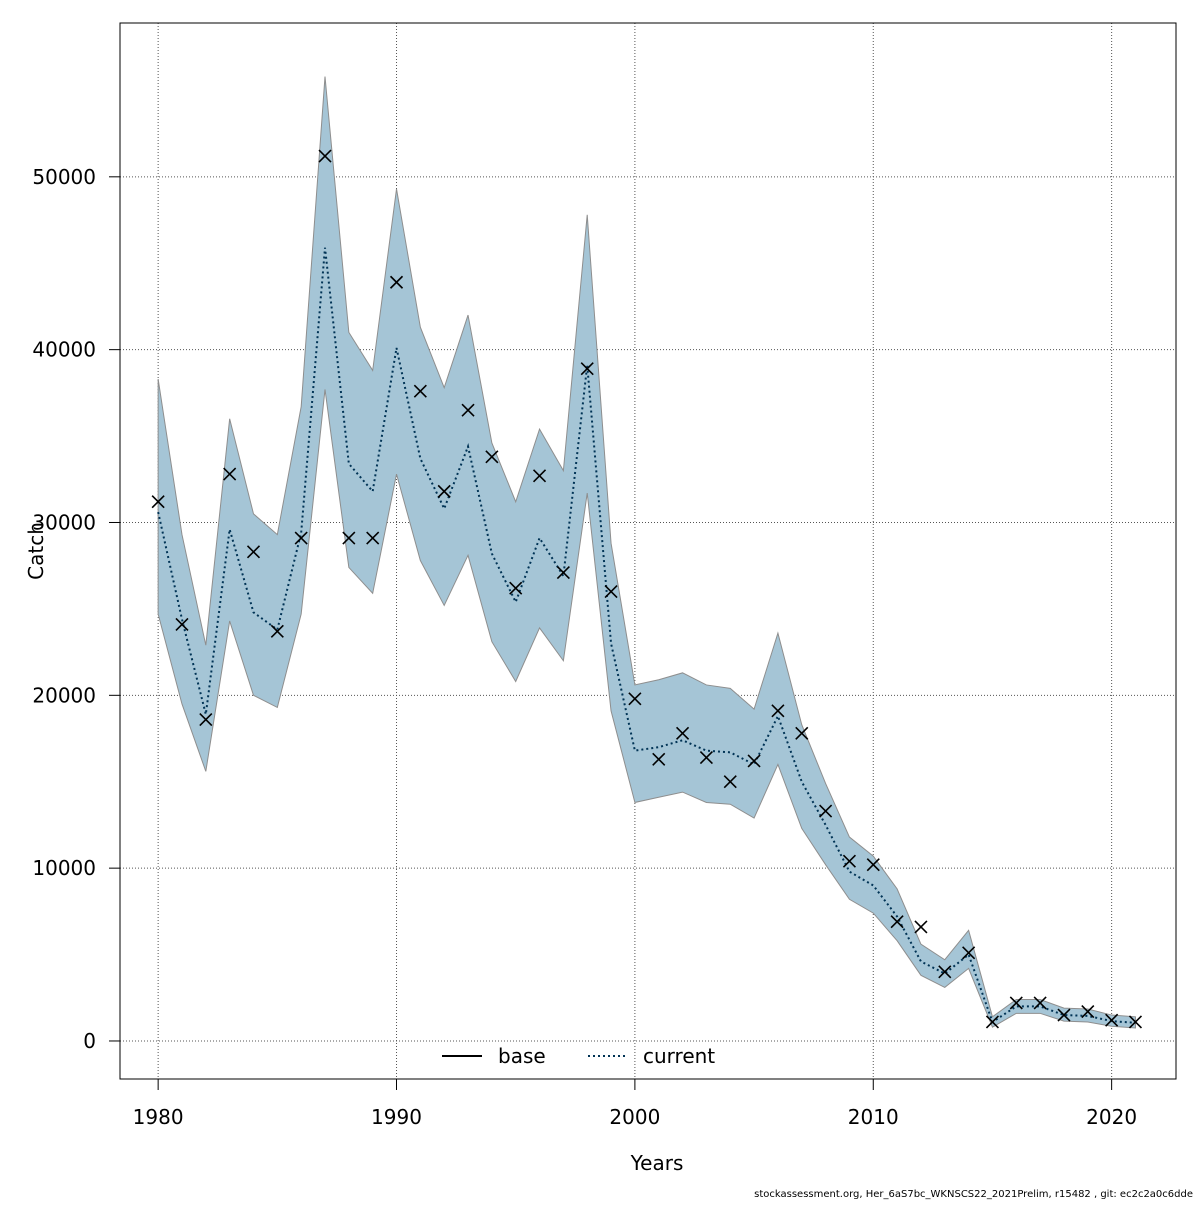 The image size is (1200, 1205). Describe the element at coordinates (657, 1163) in the screenshot. I see `x-axis-title: Years` at that location.